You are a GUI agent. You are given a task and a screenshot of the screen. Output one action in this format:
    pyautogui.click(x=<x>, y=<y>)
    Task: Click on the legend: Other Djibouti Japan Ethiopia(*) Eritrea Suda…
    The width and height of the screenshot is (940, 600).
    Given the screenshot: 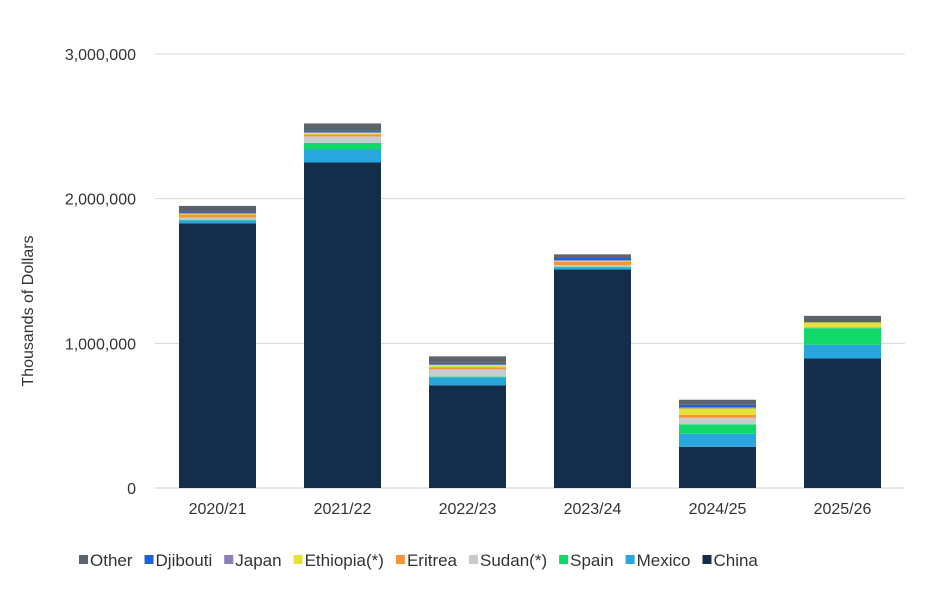 What is the action you would take?
    pyautogui.click(x=418, y=560)
    